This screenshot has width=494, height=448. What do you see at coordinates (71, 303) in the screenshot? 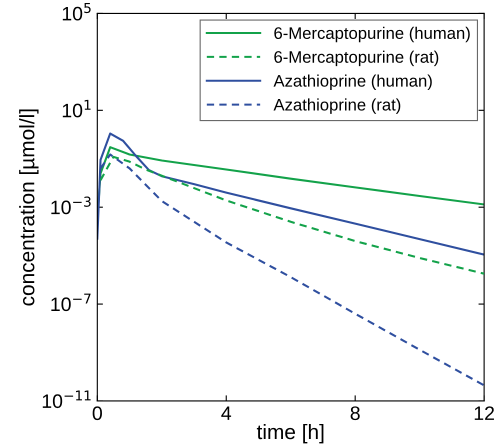
I see `y-tick-label: 10$^{−7}$` at bounding box center [71, 303].